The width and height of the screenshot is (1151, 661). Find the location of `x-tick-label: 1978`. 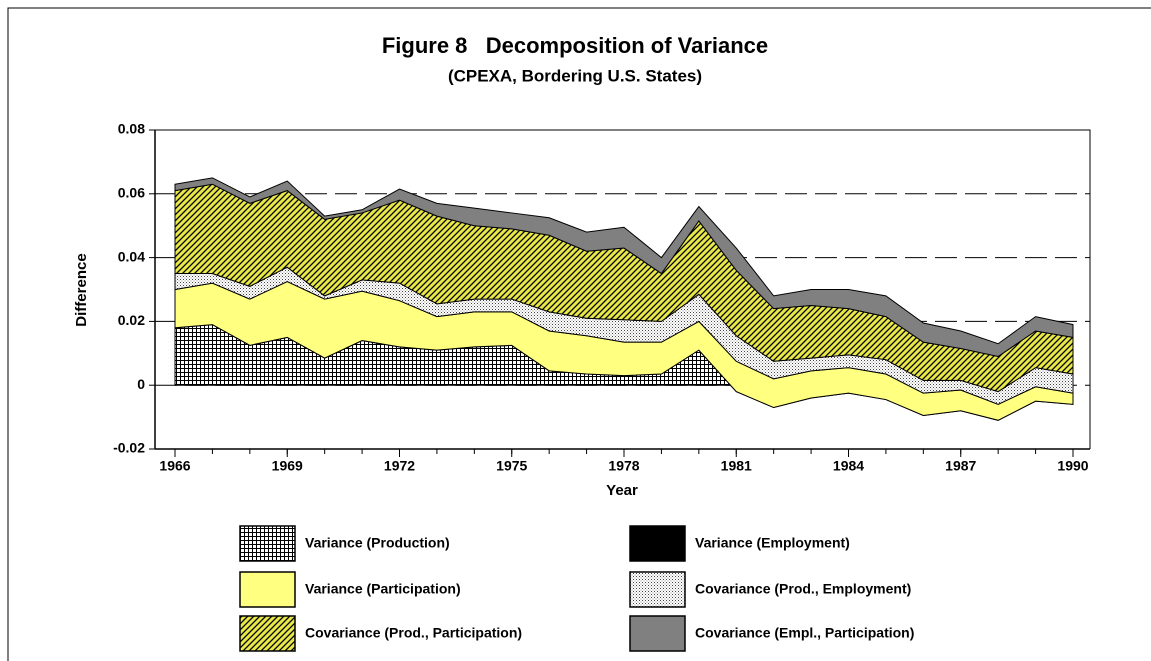

x-tick-label: 1978 is located at coordinates (623, 466).